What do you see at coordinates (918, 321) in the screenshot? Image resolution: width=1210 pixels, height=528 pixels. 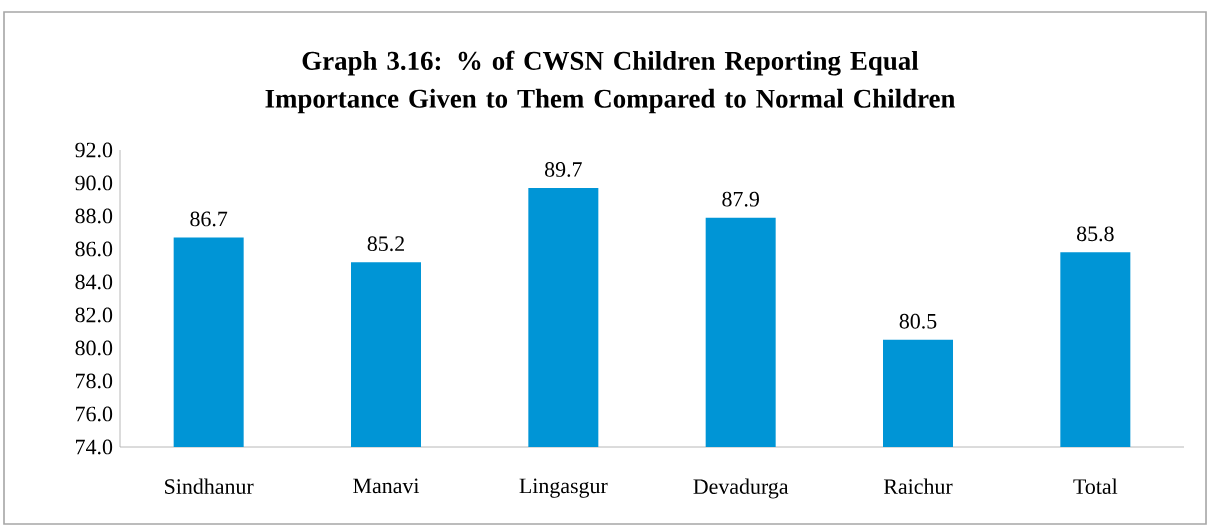 I see `data-label: 80.5` at bounding box center [918, 321].